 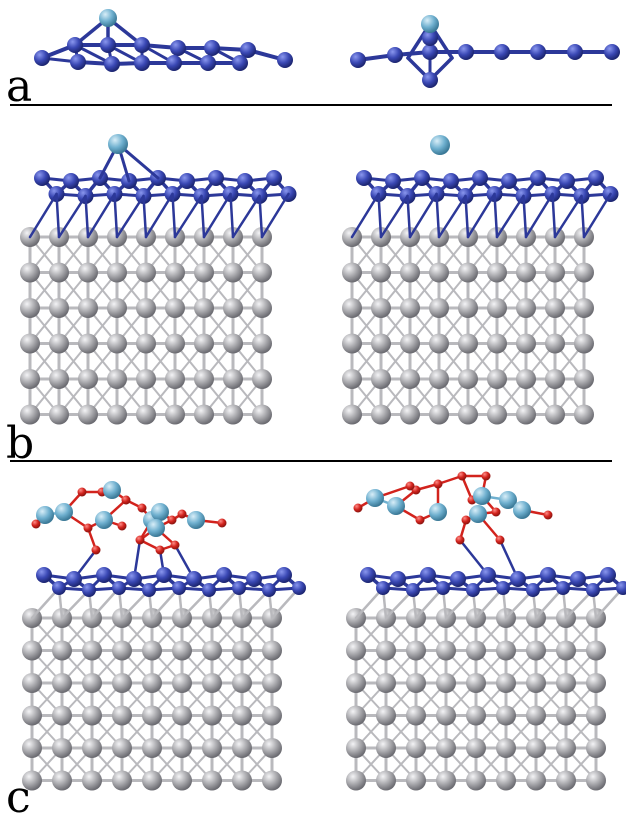 What do you see at coordinates (19, 86) in the screenshot?
I see `panel-label-a: a` at bounding box center [19, 86].